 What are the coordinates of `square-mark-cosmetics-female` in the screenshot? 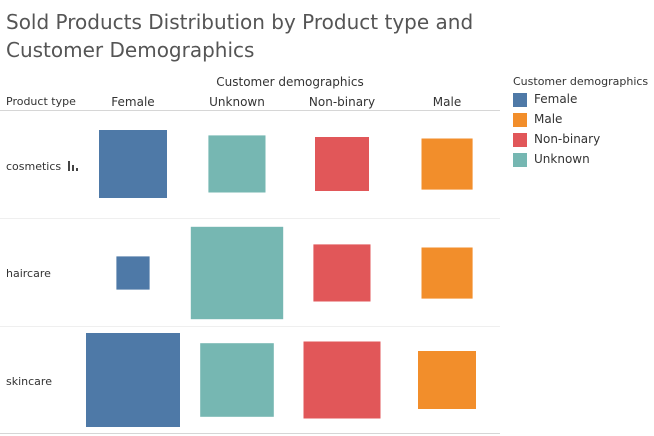 It's located at (133, 164).